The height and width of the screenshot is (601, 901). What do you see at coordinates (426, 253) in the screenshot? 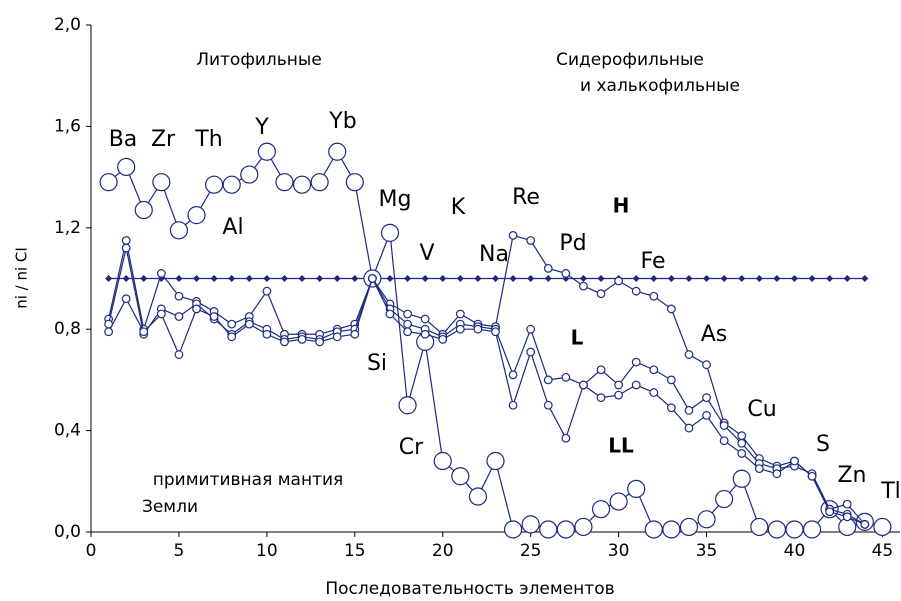
I see `annotation: V` at bounding box center [426, 253].